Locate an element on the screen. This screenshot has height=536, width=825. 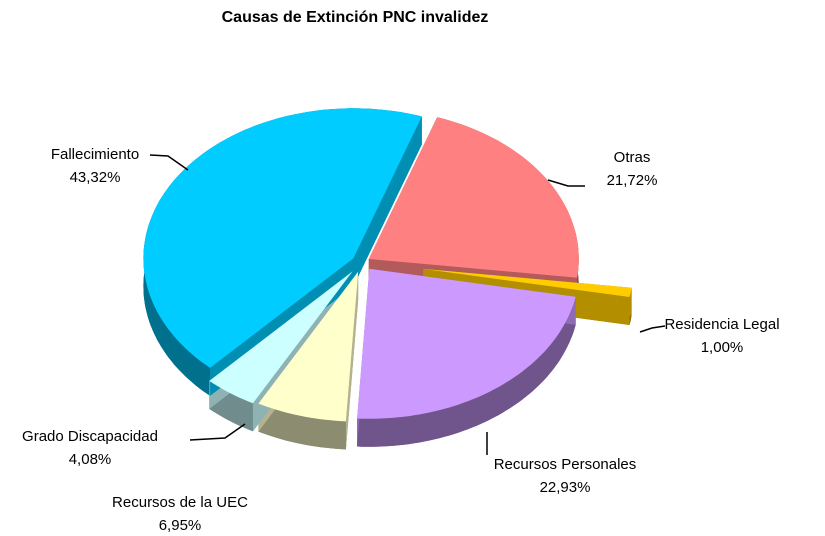
slice-value-label: 43,32% is located at coordinates (95, 177).